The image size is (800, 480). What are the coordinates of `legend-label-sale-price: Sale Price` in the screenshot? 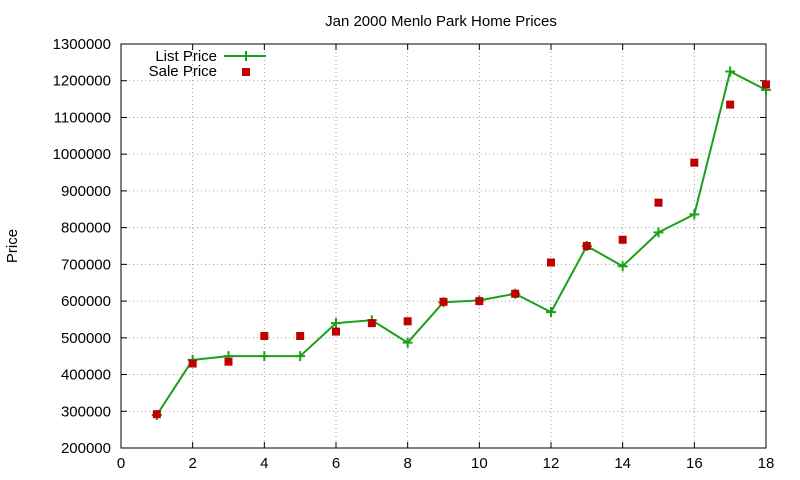 It's located at (183, 71).